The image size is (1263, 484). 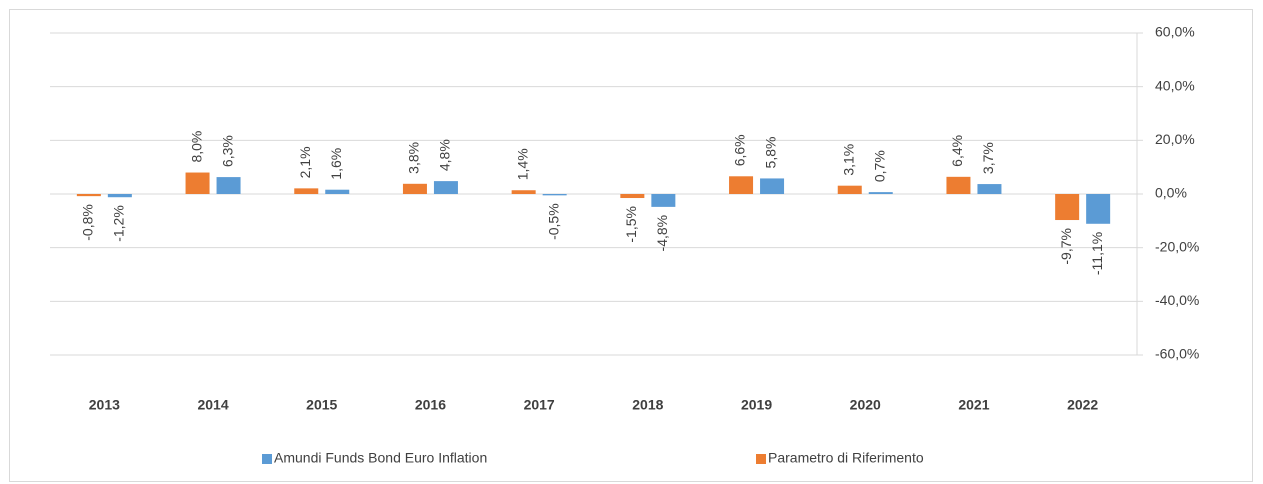 I want to click on data-label: 6,3%, so click(x=227, y=151).